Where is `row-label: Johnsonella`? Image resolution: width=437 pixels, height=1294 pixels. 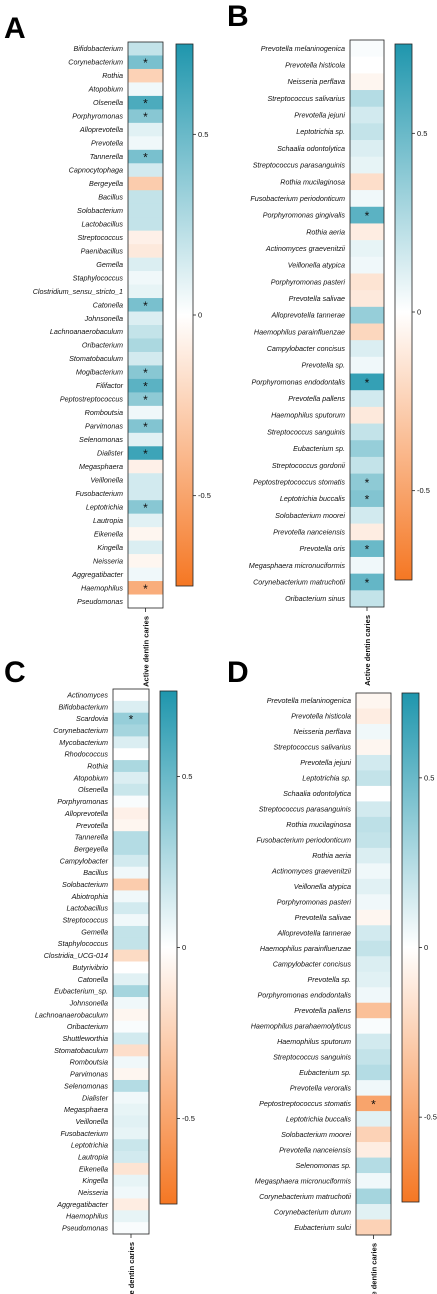 row-label: Johnsonella is located at coordinates (103, 318).